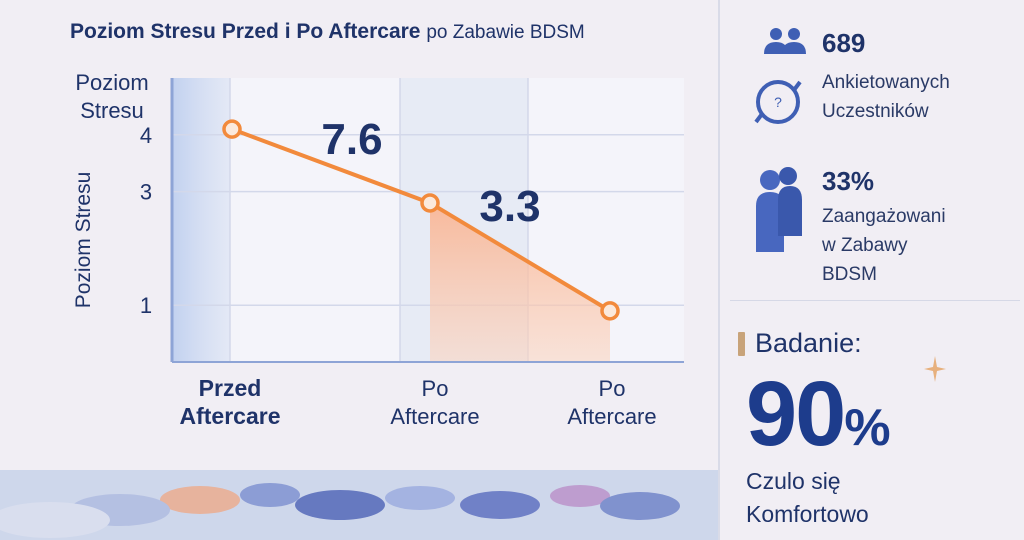 The height and width of the screenshot is (540, 1024). I want to click on plot-band-left, so click(201, 220).